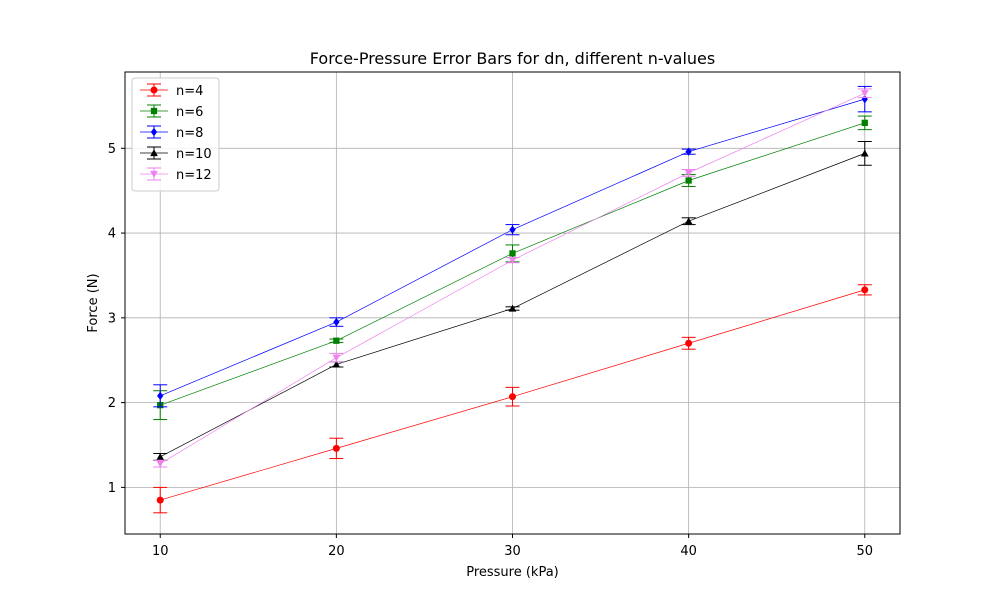 This screenshot has width=1000, height=600. I want to click on legend-entry: n=6, so click(171, 112).